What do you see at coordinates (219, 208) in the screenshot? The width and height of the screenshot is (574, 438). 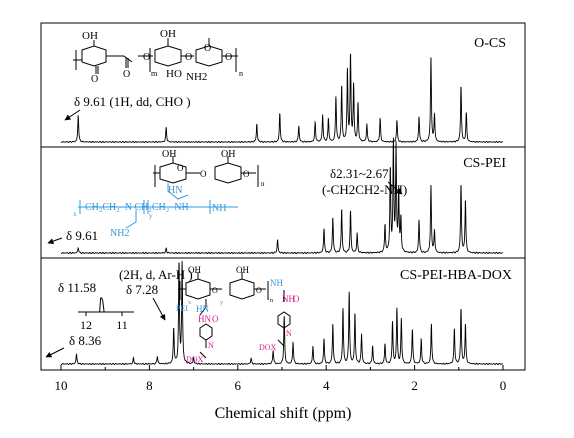 I see `struct-cspei-nh: NH` at bounding box center [219, 208].